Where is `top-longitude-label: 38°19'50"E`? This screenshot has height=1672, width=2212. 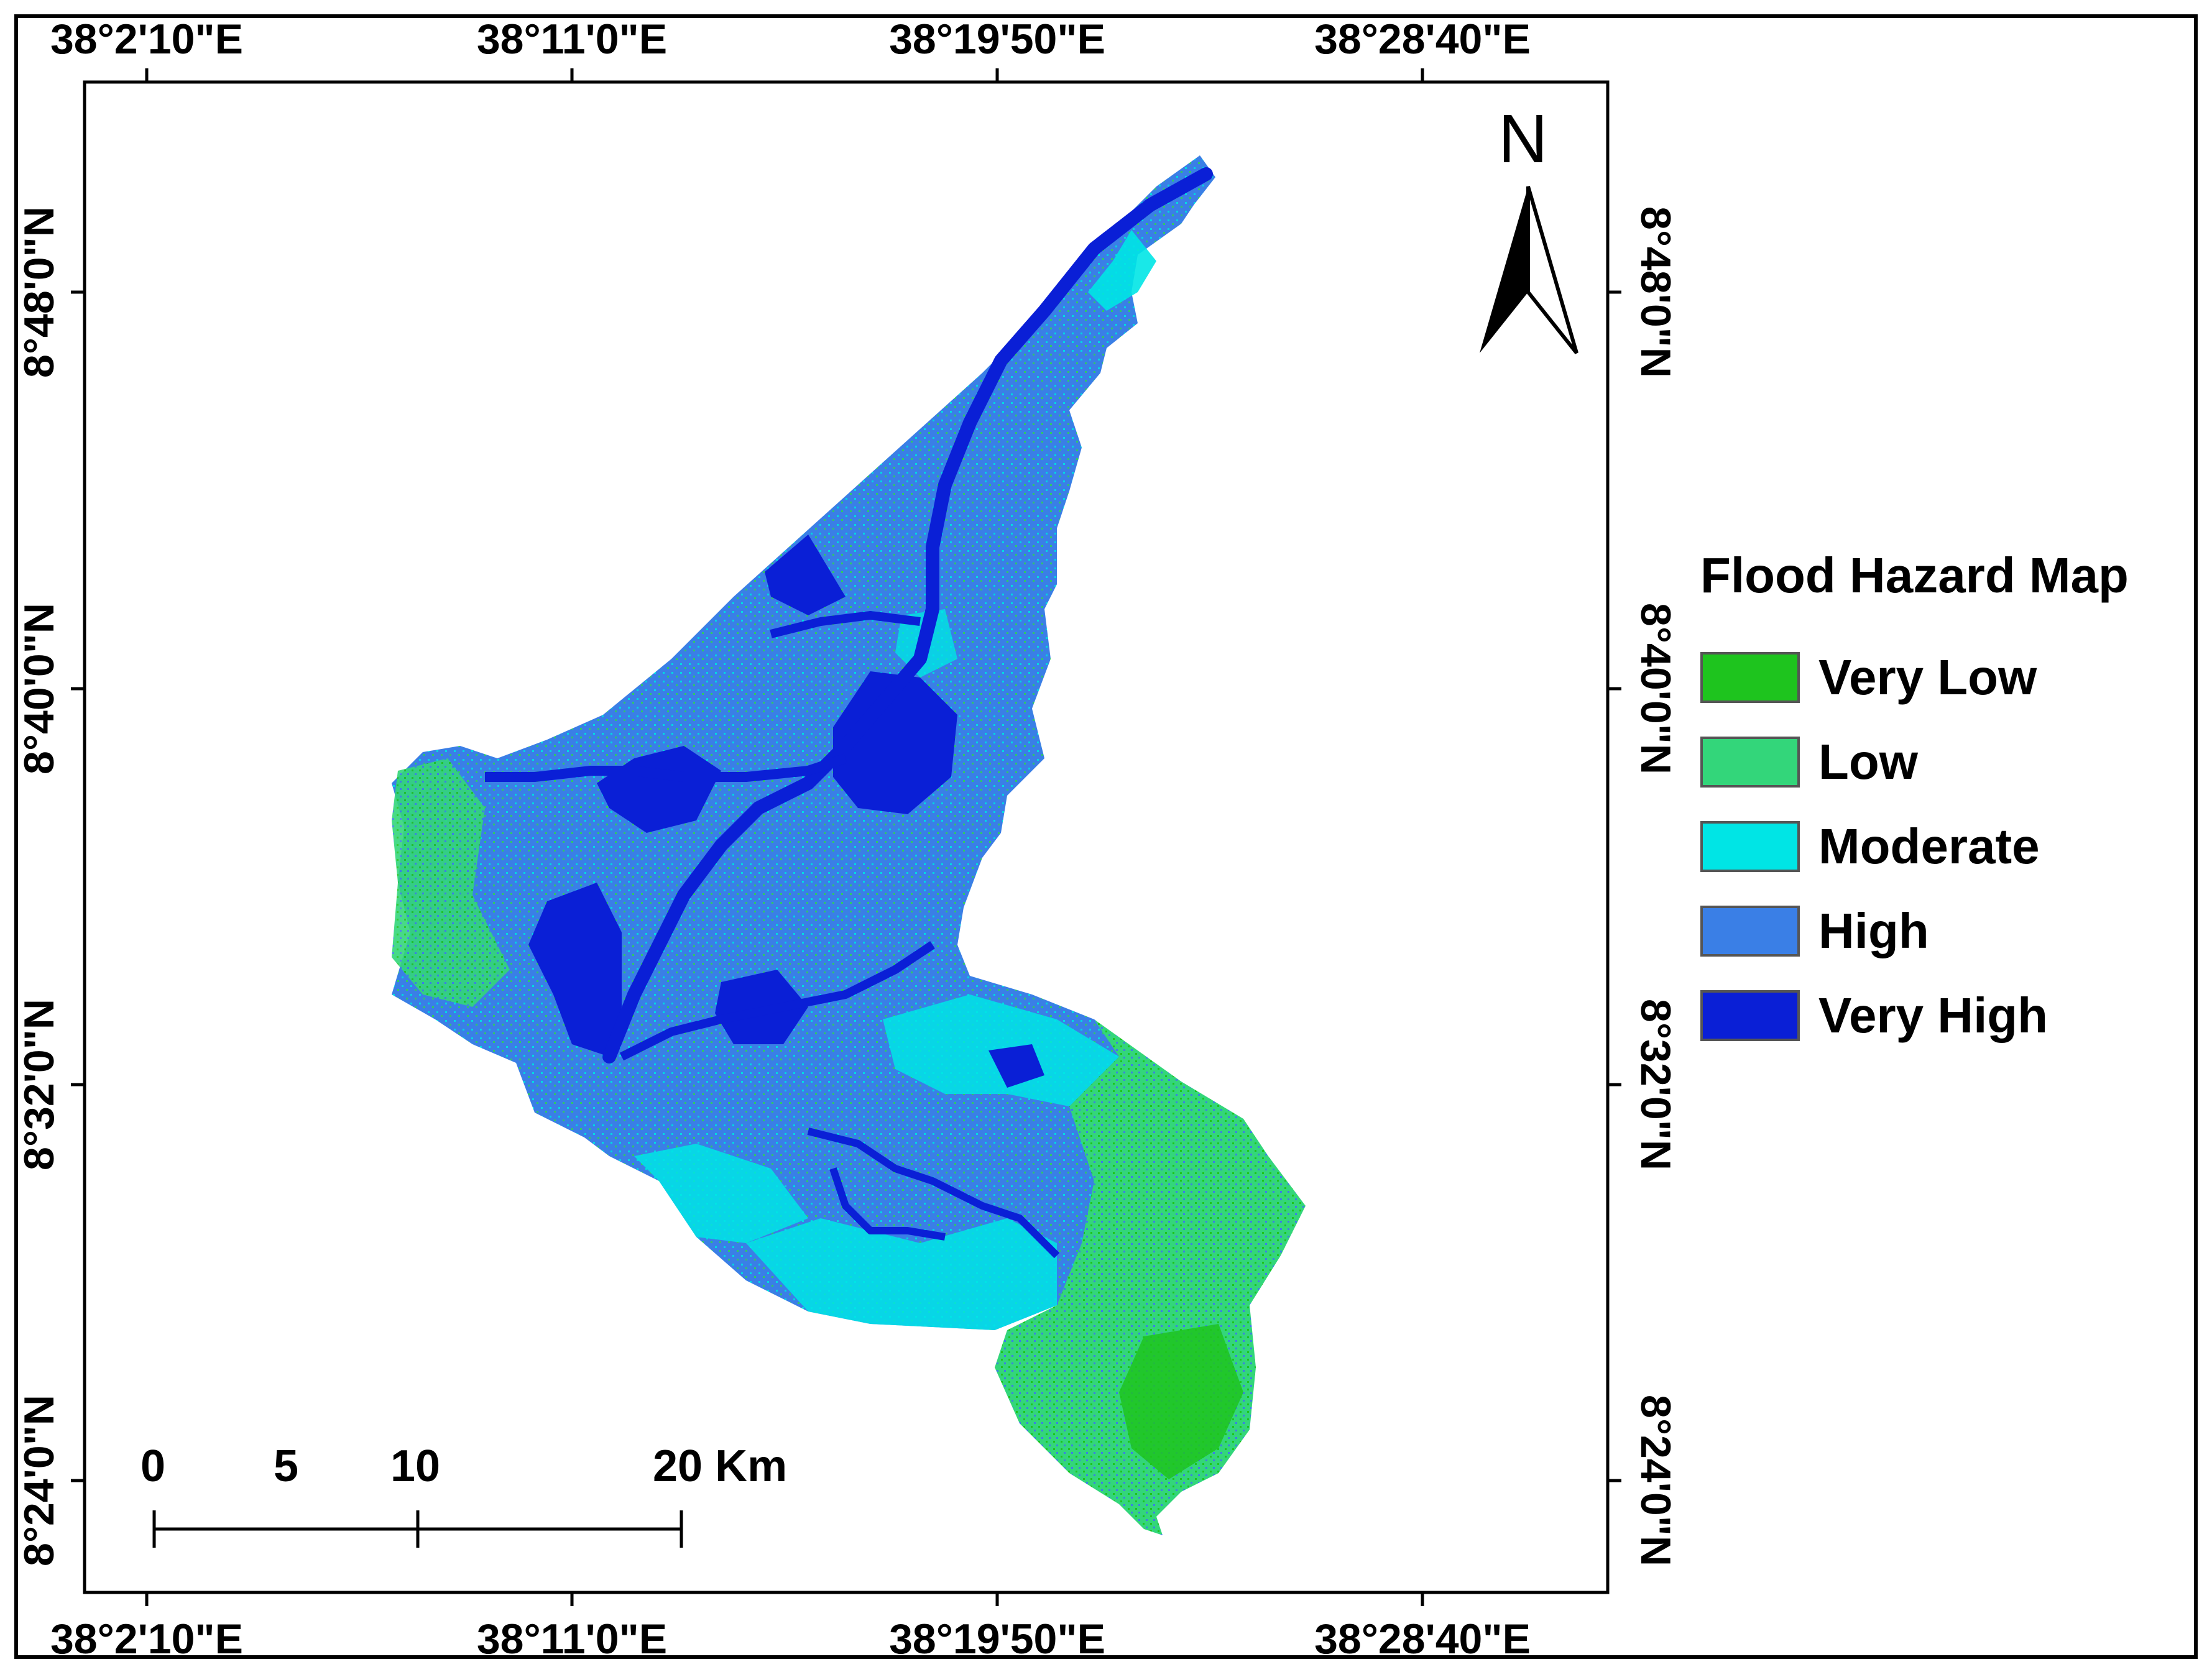
top-longitude-label: 38°19'50"E is located at coordinates (997, 39).